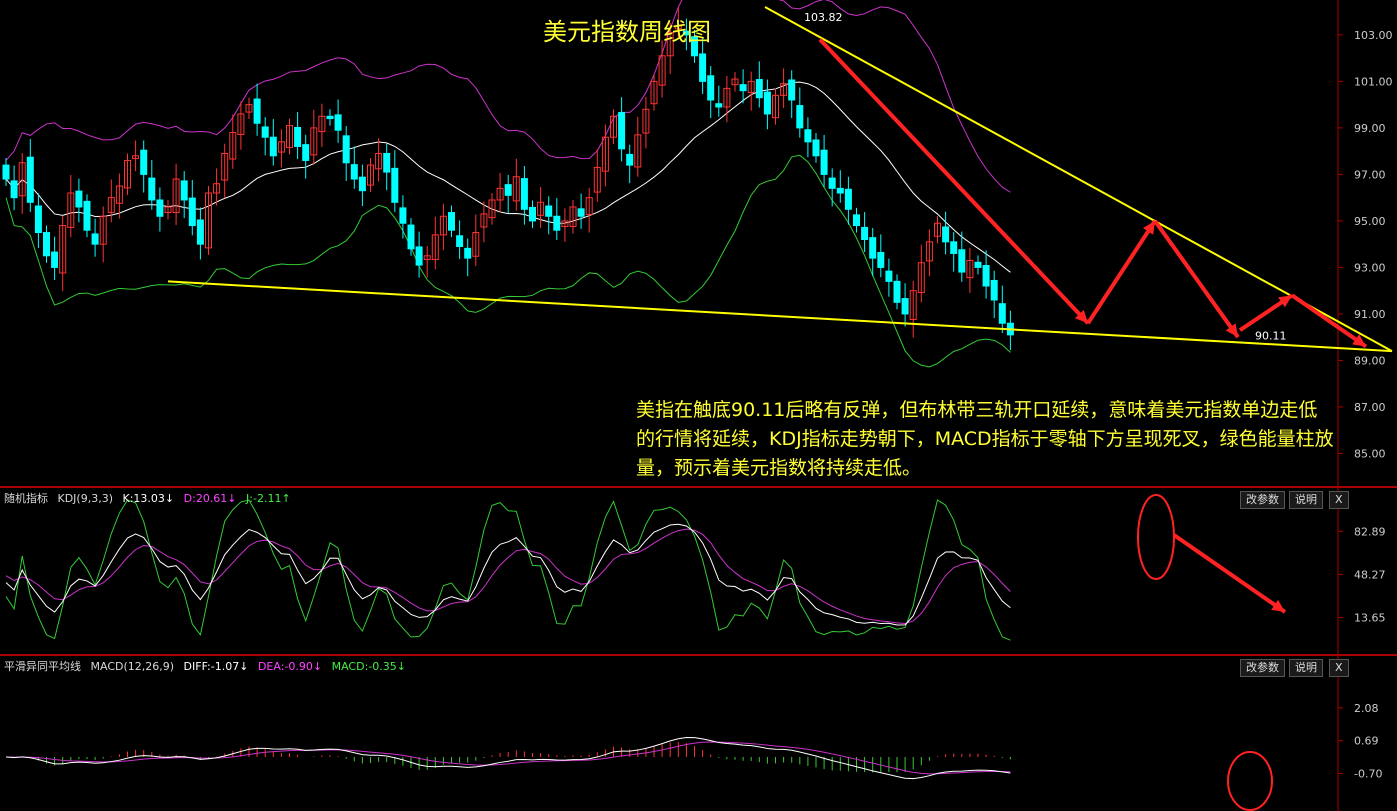  Describe the element at coordinates (26, 498) in the screenshot. I see `kdj-name: 随机指标` at that location.